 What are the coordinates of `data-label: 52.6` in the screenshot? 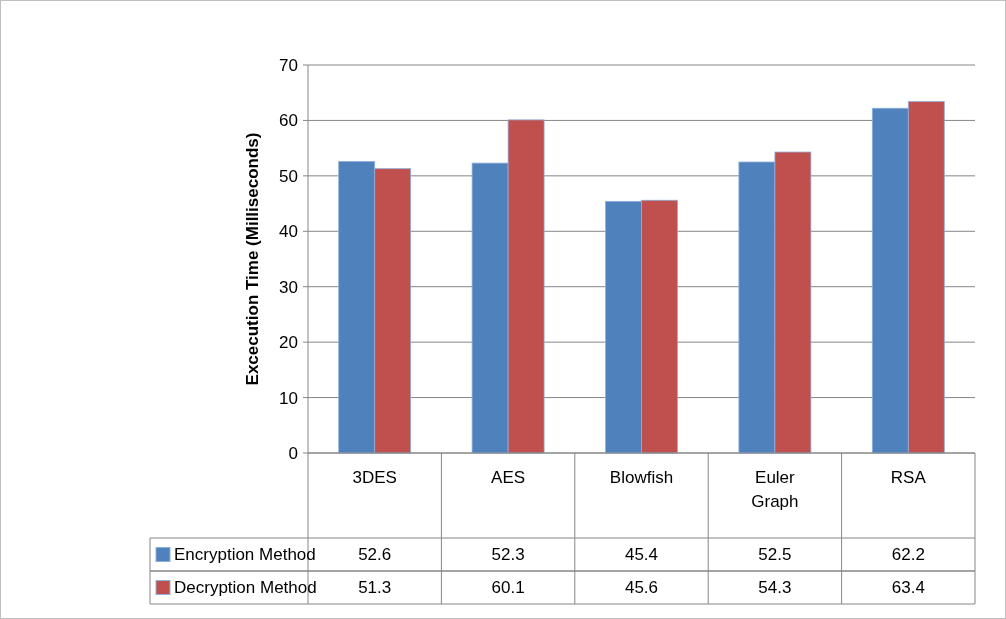 It's located at (375, 555).